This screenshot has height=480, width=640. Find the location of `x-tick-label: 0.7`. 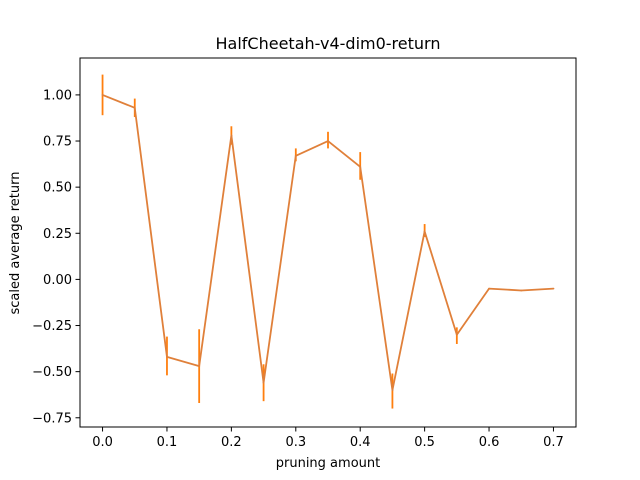

x-tick-label: 0.7 is located at coordinates (553, 442).